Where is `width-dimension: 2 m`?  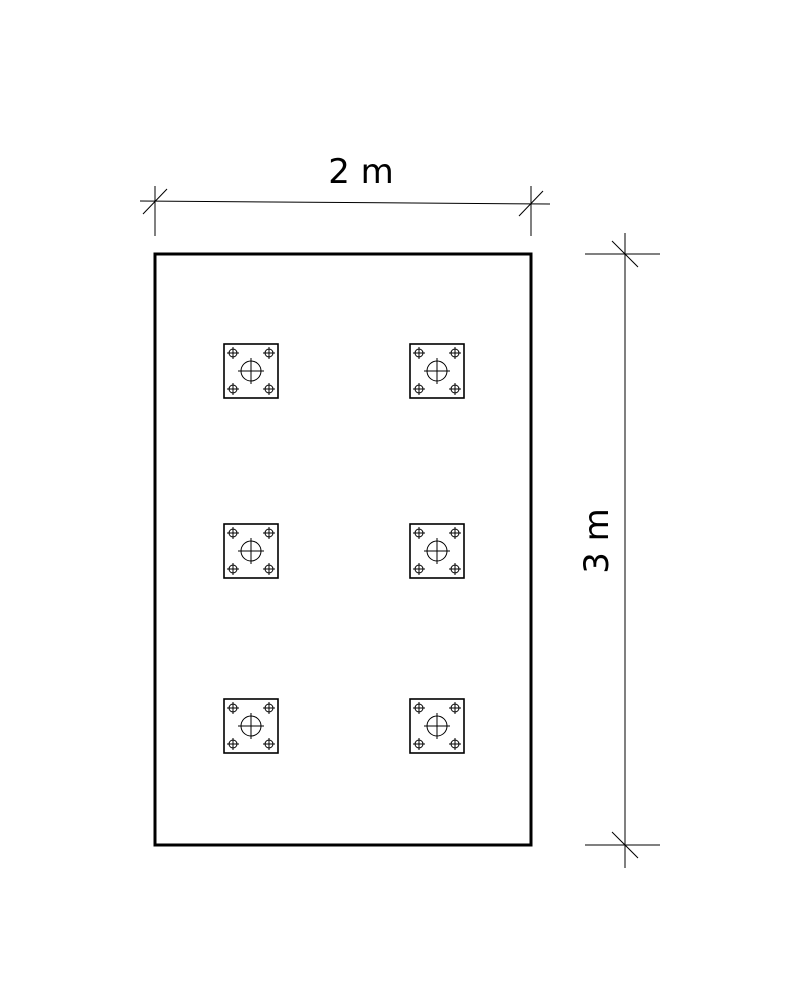
width-dimension: 2 m is located at coordinates (345, 194).